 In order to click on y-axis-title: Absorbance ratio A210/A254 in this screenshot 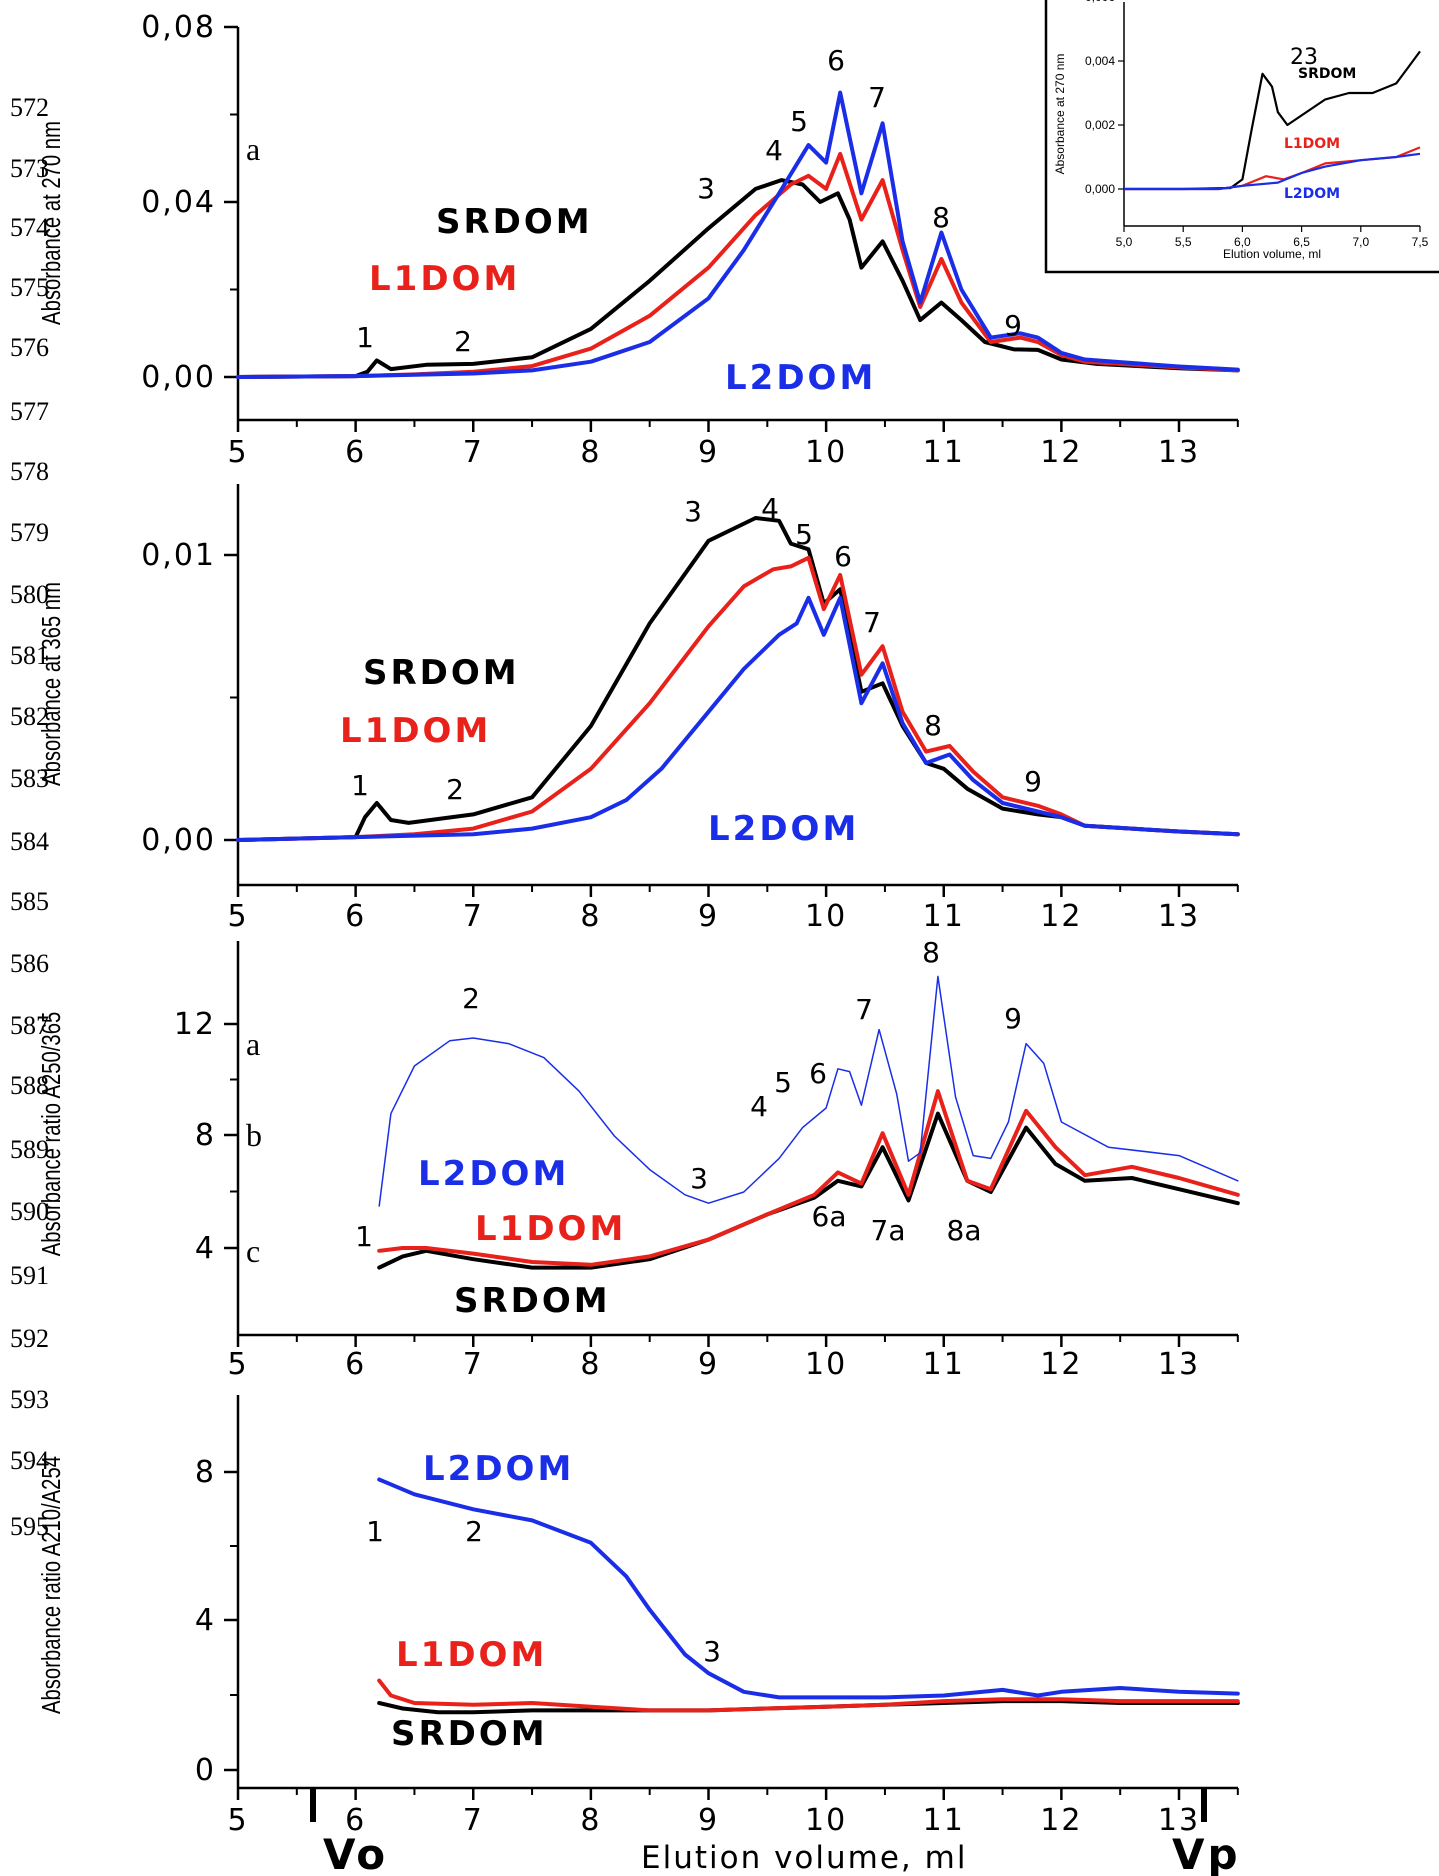, I will do `click(51, 1585)`.